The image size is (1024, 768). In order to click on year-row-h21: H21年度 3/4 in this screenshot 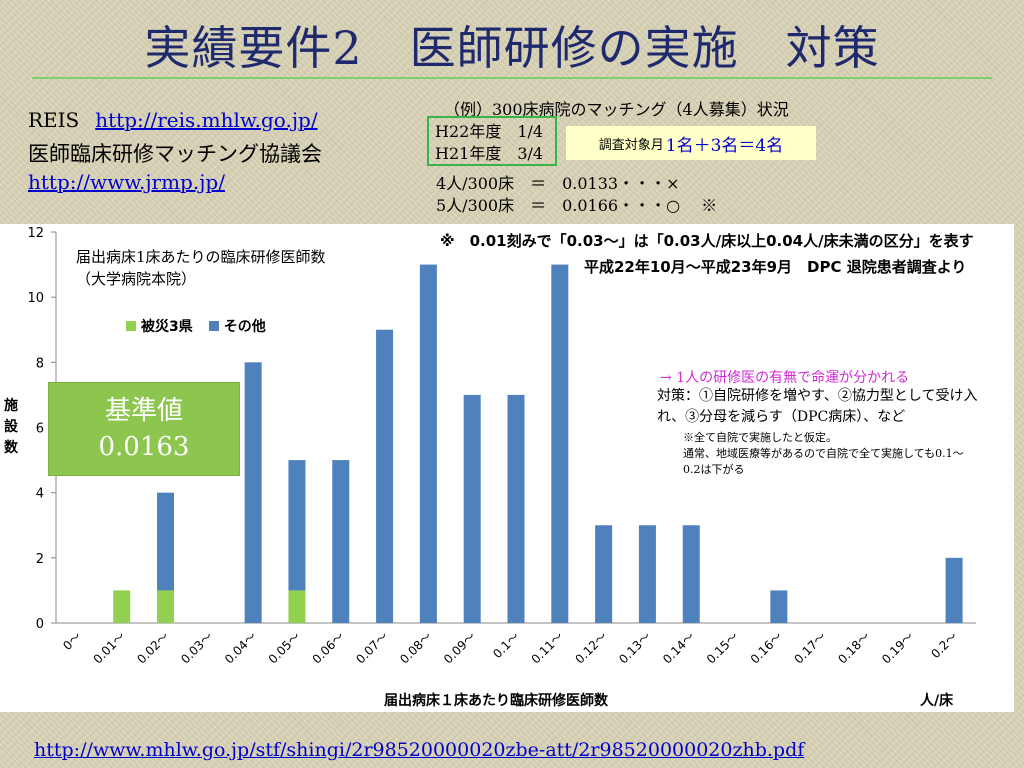, I will do `click(489, 153)`.